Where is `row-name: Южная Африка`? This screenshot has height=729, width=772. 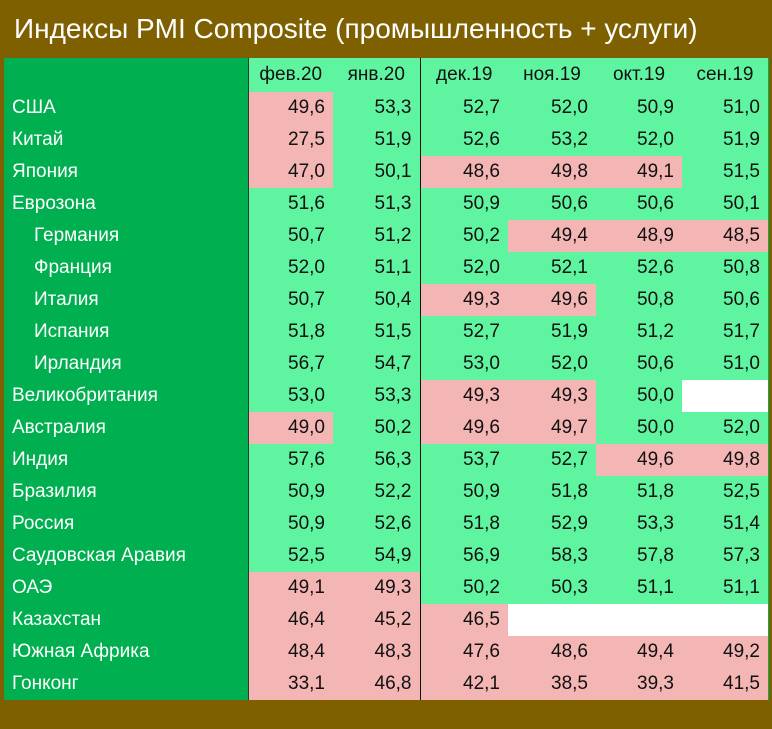 row-name: Южная Африка is located at coordinates (126, 652).